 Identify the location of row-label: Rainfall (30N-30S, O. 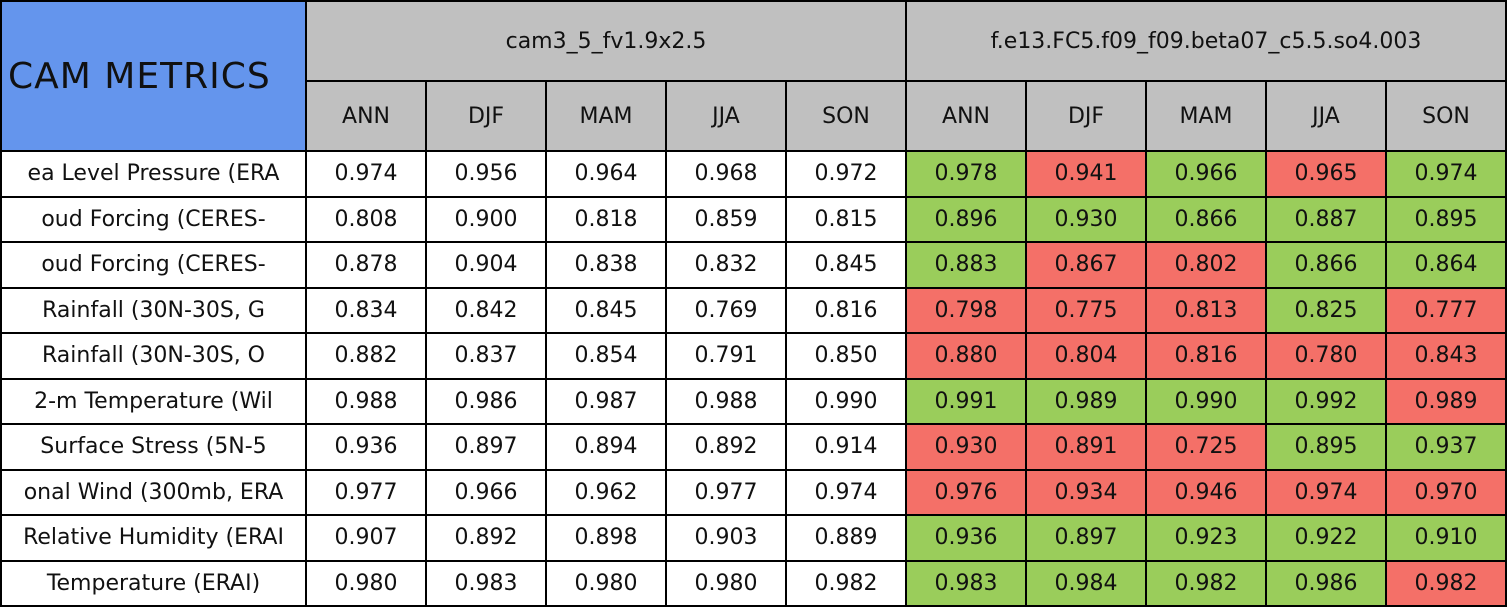
(153, 356).